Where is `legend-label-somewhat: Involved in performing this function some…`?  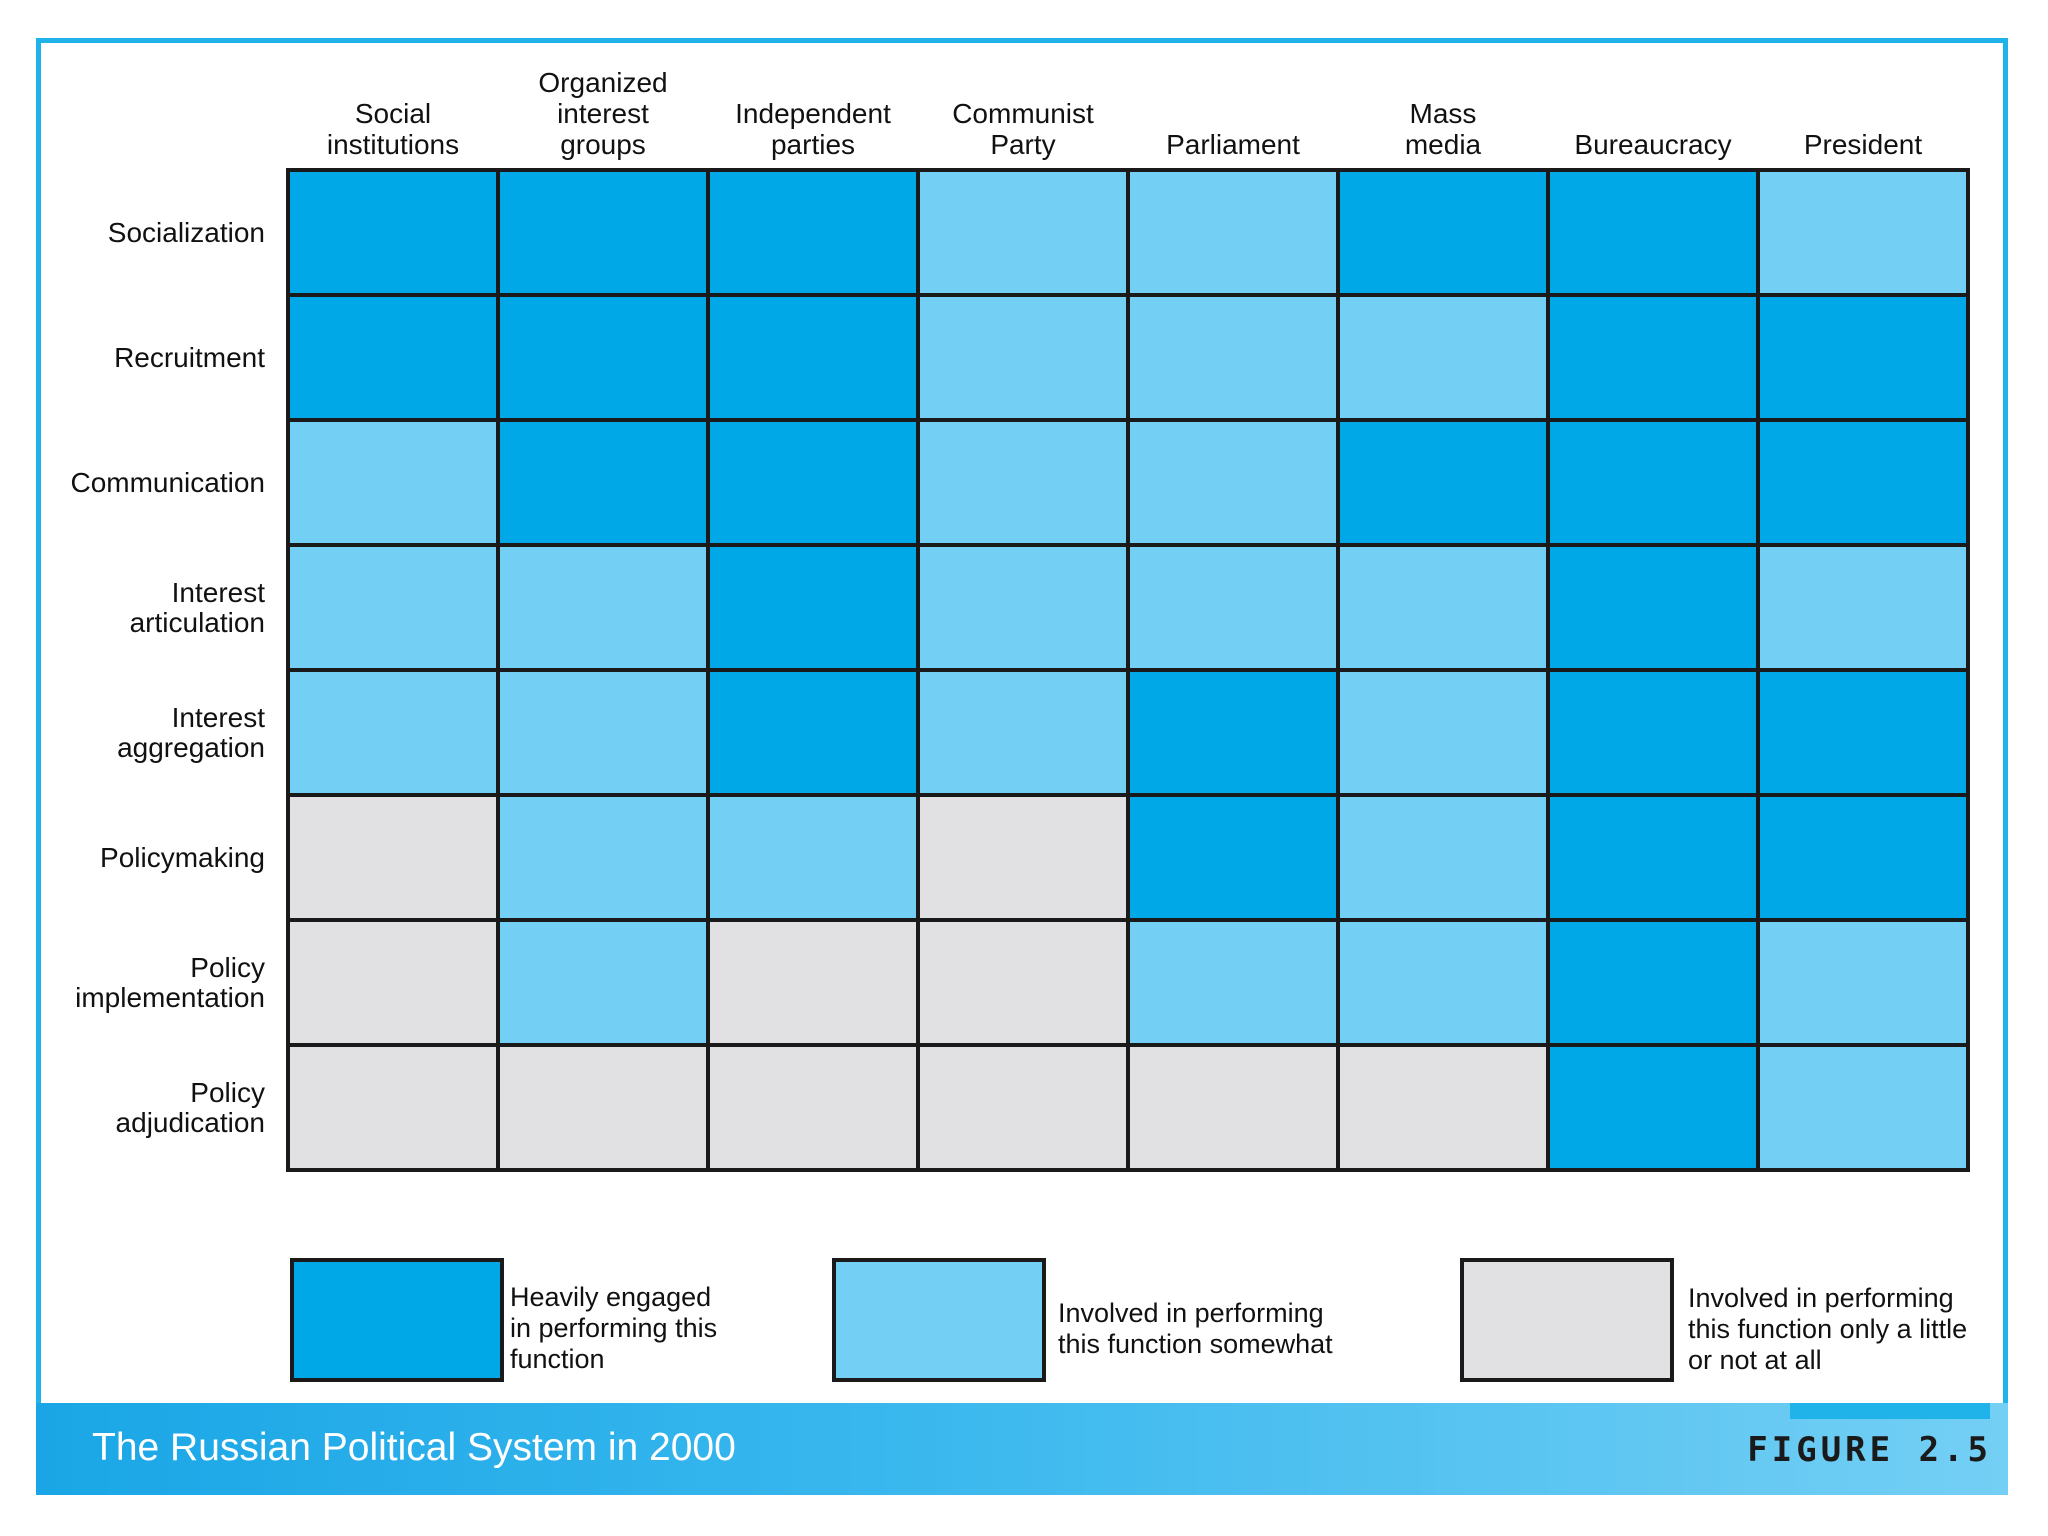
legend-label-somewhat: Involved in performing this function some… is located at coordinates (1195, 1328).